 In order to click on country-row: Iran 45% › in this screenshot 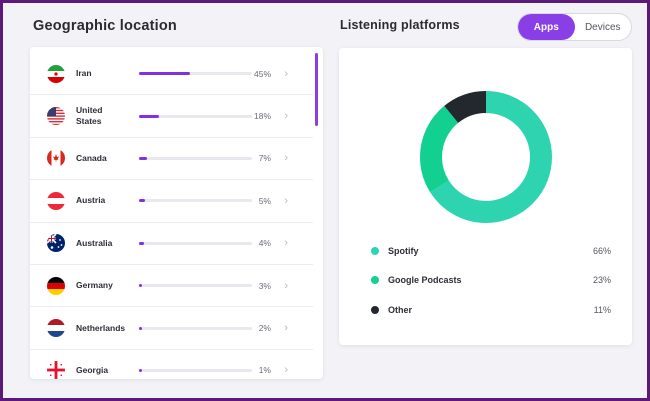, I will do `click(171, 74)`.